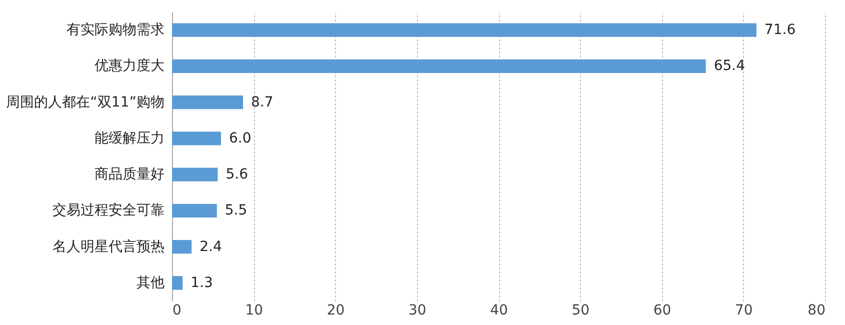 This screenshot has width=845, height=325. What do you see at coordinates (129, 138) in the screenshot?
I see `y-tick-label: 能缓解压力` at bounding box center [129, 138].